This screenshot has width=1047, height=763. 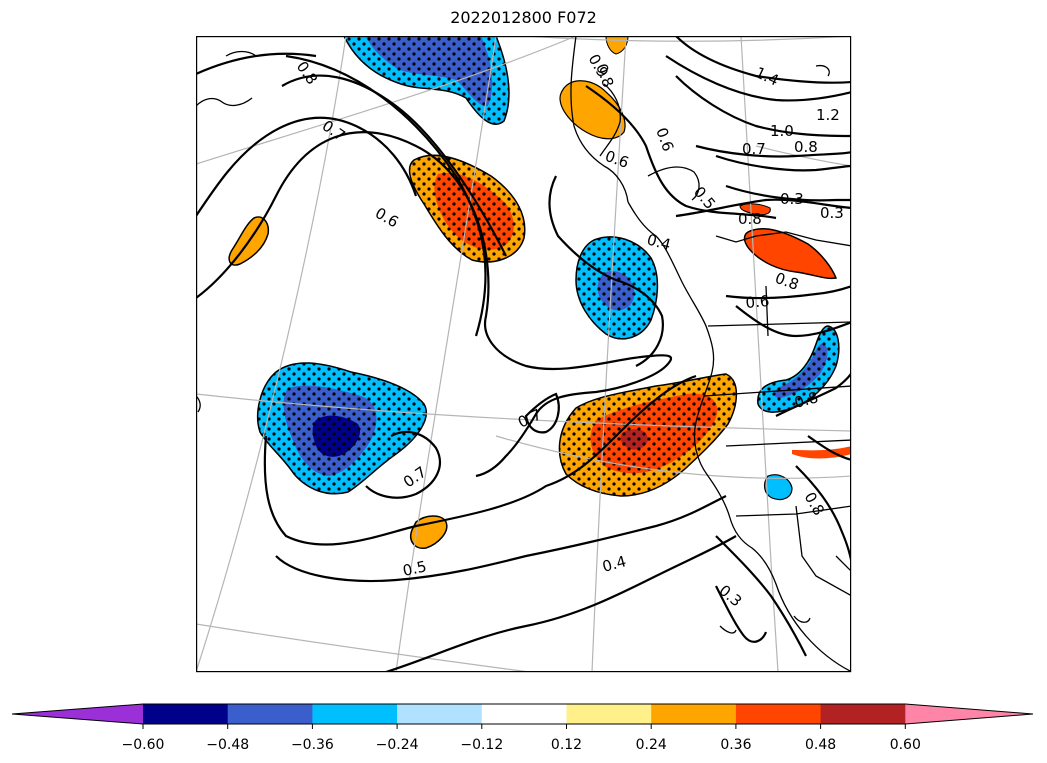 I want to click on colorbar-bins, so click(x=522, y=714).